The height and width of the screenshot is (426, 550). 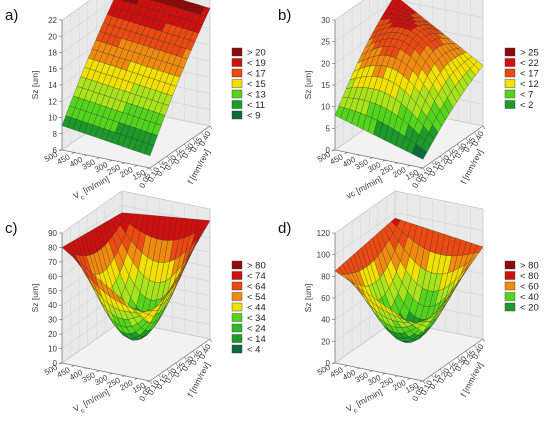 I want to click on surface-facet, so click(x=149, y=150).